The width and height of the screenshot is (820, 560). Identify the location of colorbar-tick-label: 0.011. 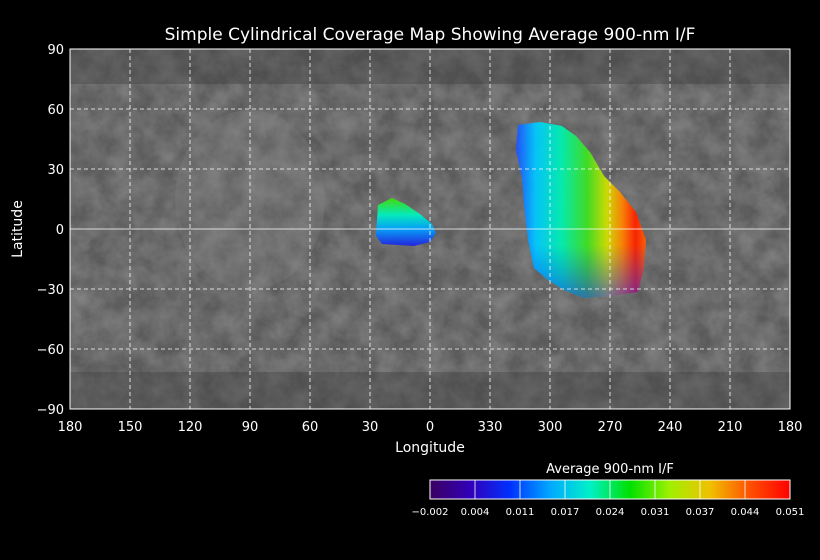
(520, 512).